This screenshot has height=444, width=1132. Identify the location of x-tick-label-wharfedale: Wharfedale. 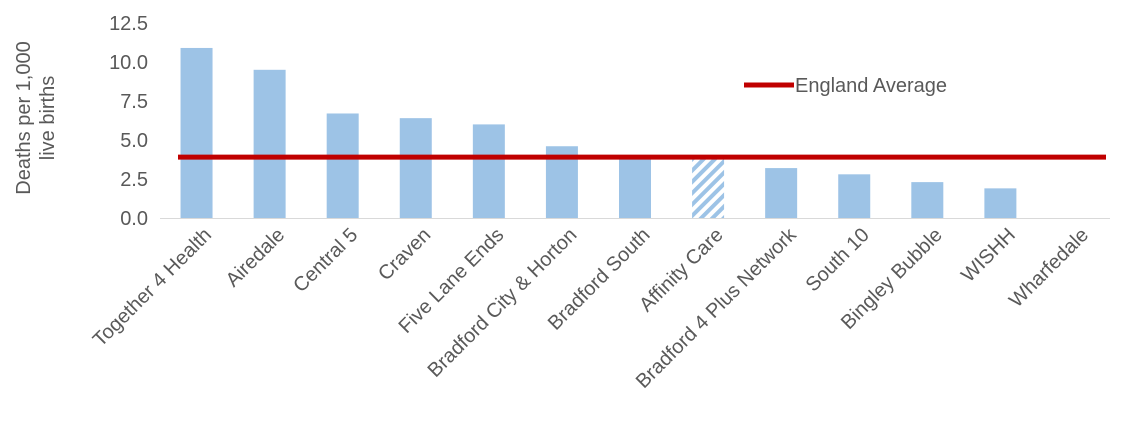
(1049, 268).